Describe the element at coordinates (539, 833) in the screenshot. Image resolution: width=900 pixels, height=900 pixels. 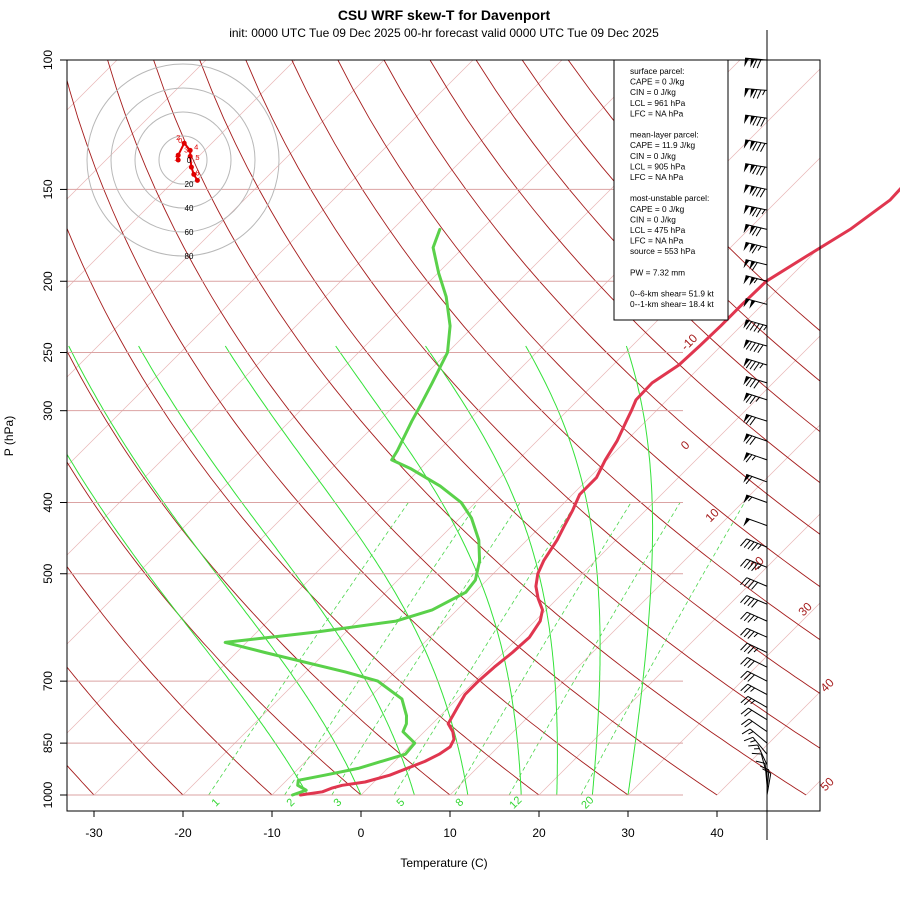
I see `x-tick-label: 20` at that location.